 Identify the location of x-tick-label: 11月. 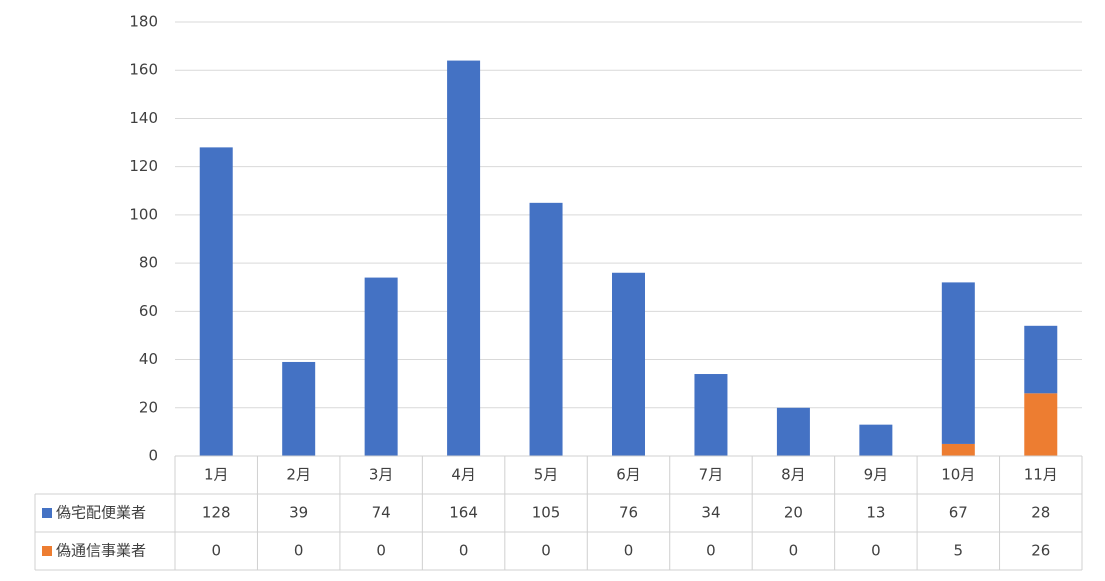
(1041, 475).